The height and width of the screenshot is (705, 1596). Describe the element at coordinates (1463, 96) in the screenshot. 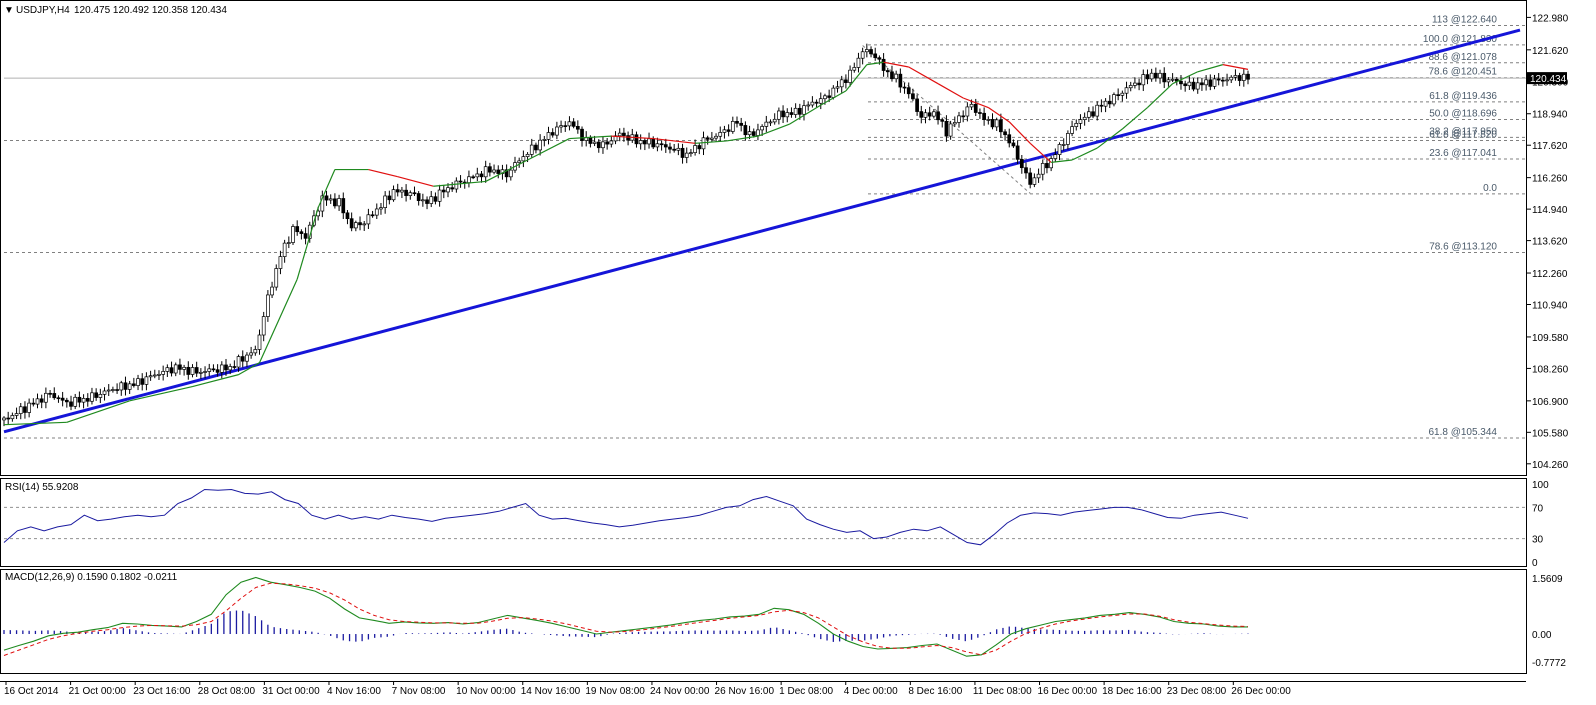

I see `fib-level-label: 61.8 @119.436` at that location.